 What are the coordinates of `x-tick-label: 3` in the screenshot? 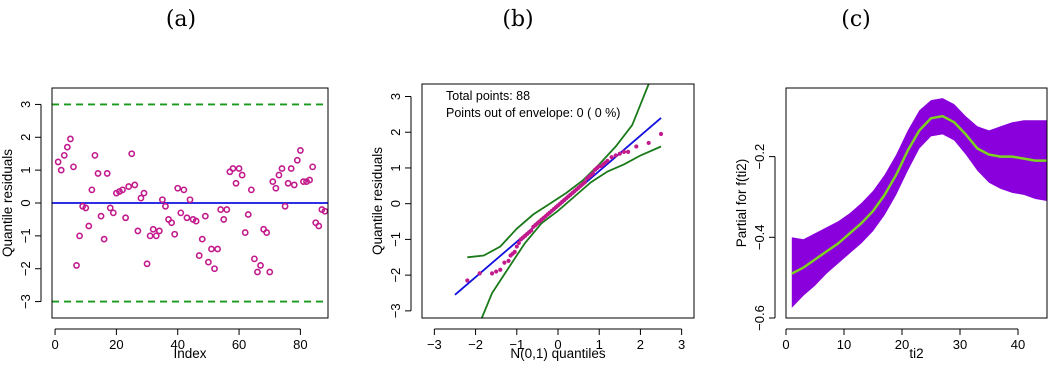 It's located at (681, 344).